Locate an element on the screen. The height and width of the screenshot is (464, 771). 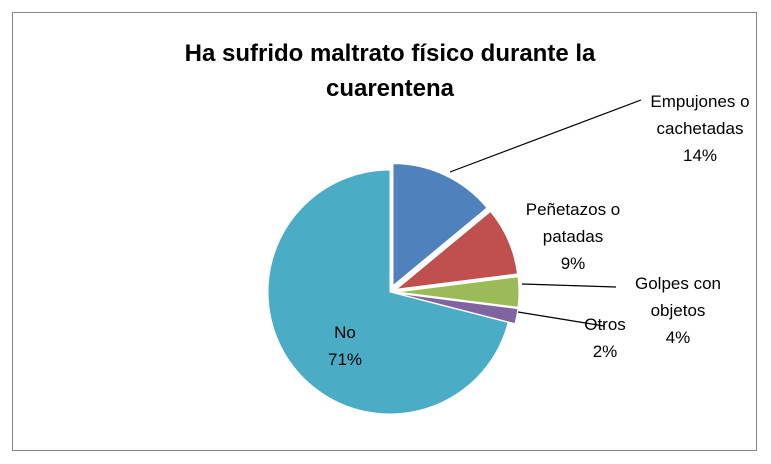
slice-label: Otros 2% is located at coordinates (605, 338).